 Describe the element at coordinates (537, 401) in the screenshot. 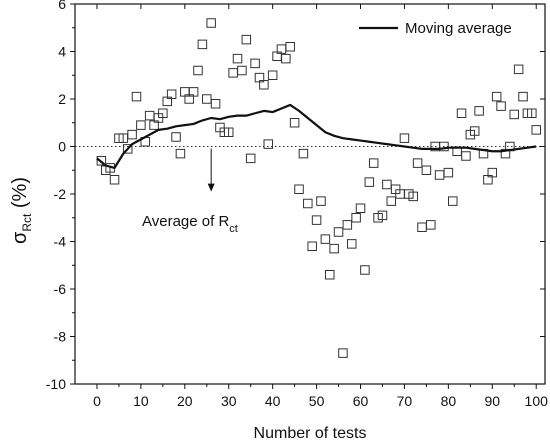

I see `x-tick-label: 100` at that location.